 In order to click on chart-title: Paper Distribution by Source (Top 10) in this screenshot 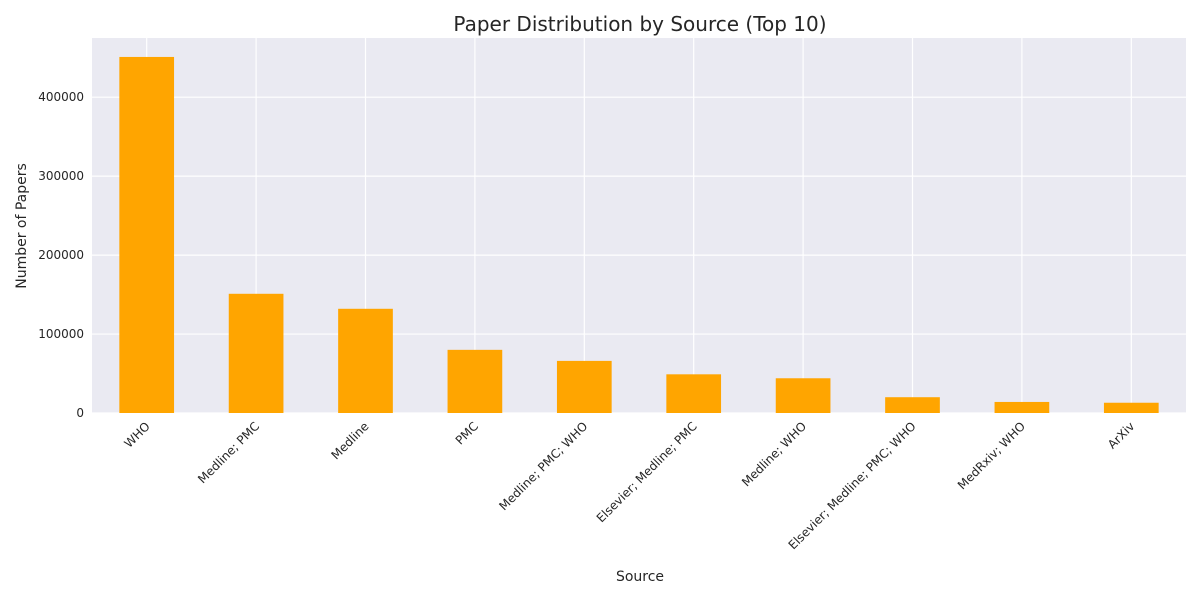, I will do `click(639, 24)`.